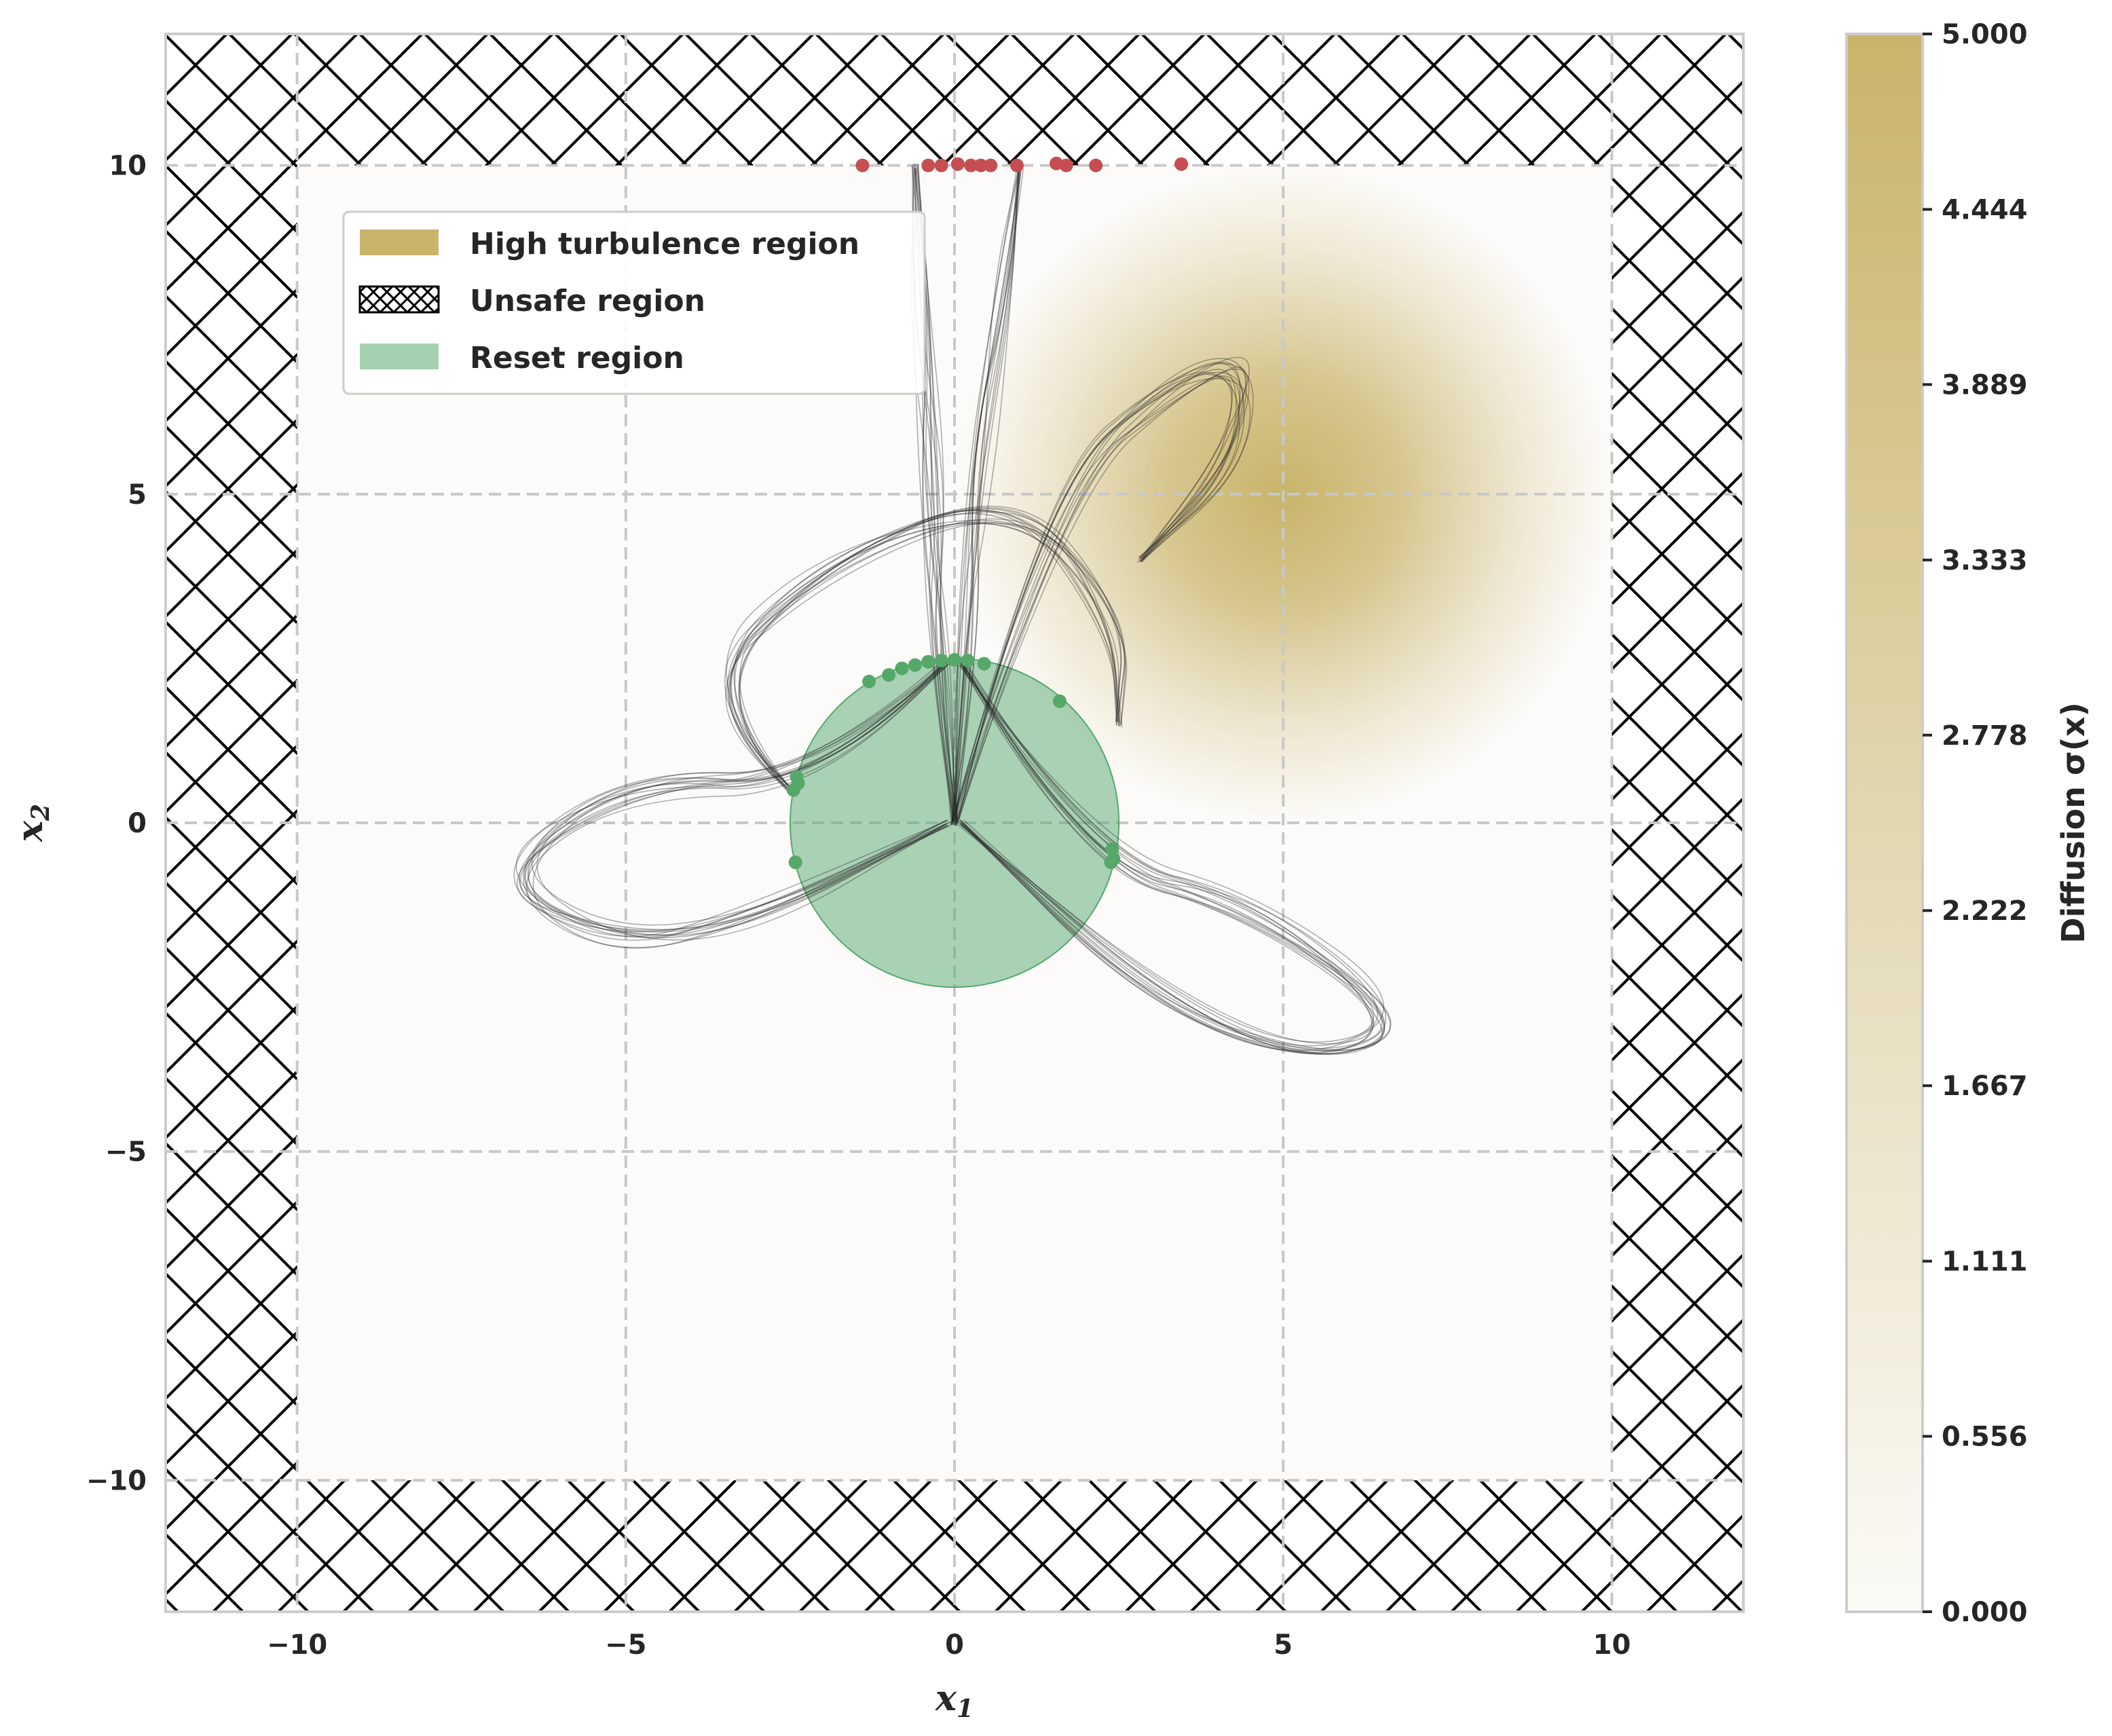 The width and height of the screenshot is (2112, 1736). I want to click on x-axis-label: x1, so click(954, 1701).